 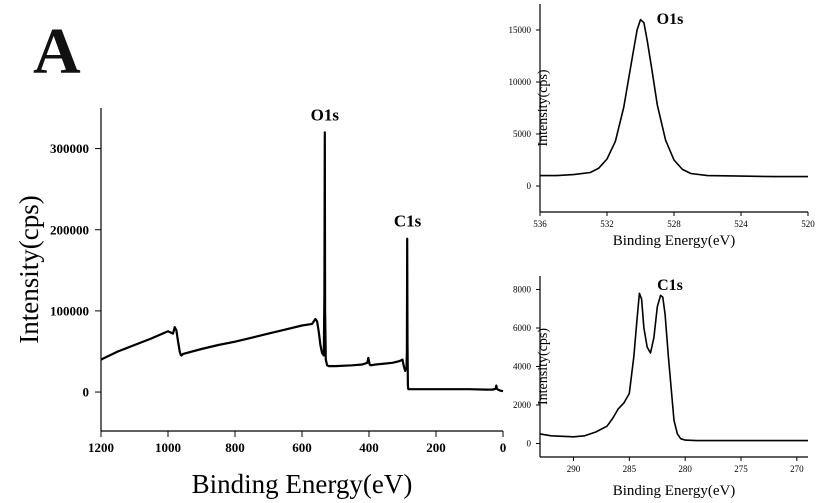 I want to click on chart2-y-tick-label: 5000, so click(x=522, y=134).